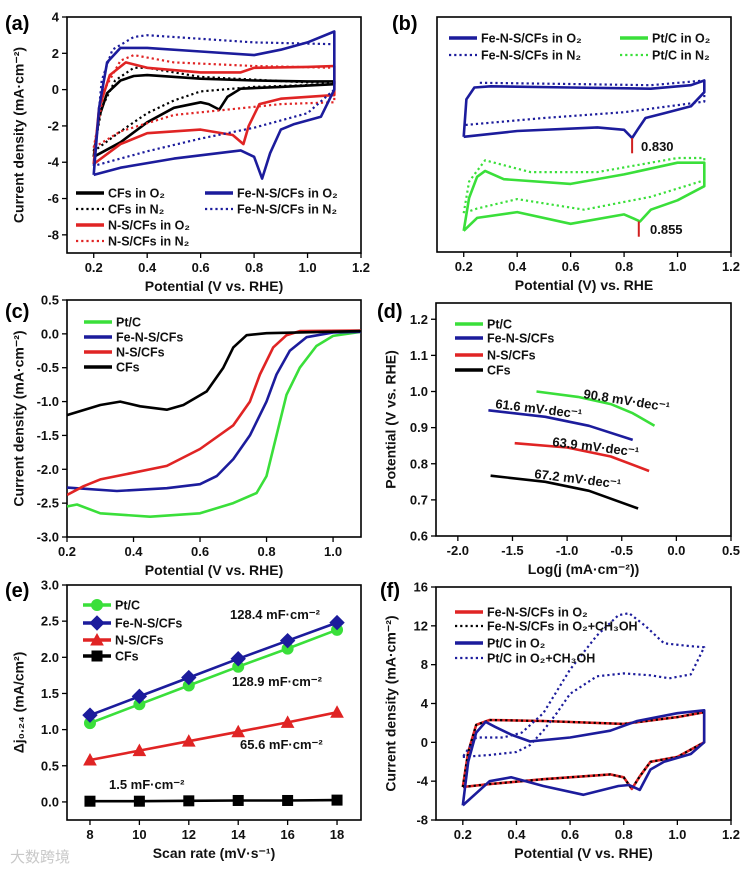 The image size is (750, 869). I want to click on x-tick-label: -1.5, so click(512, 550).